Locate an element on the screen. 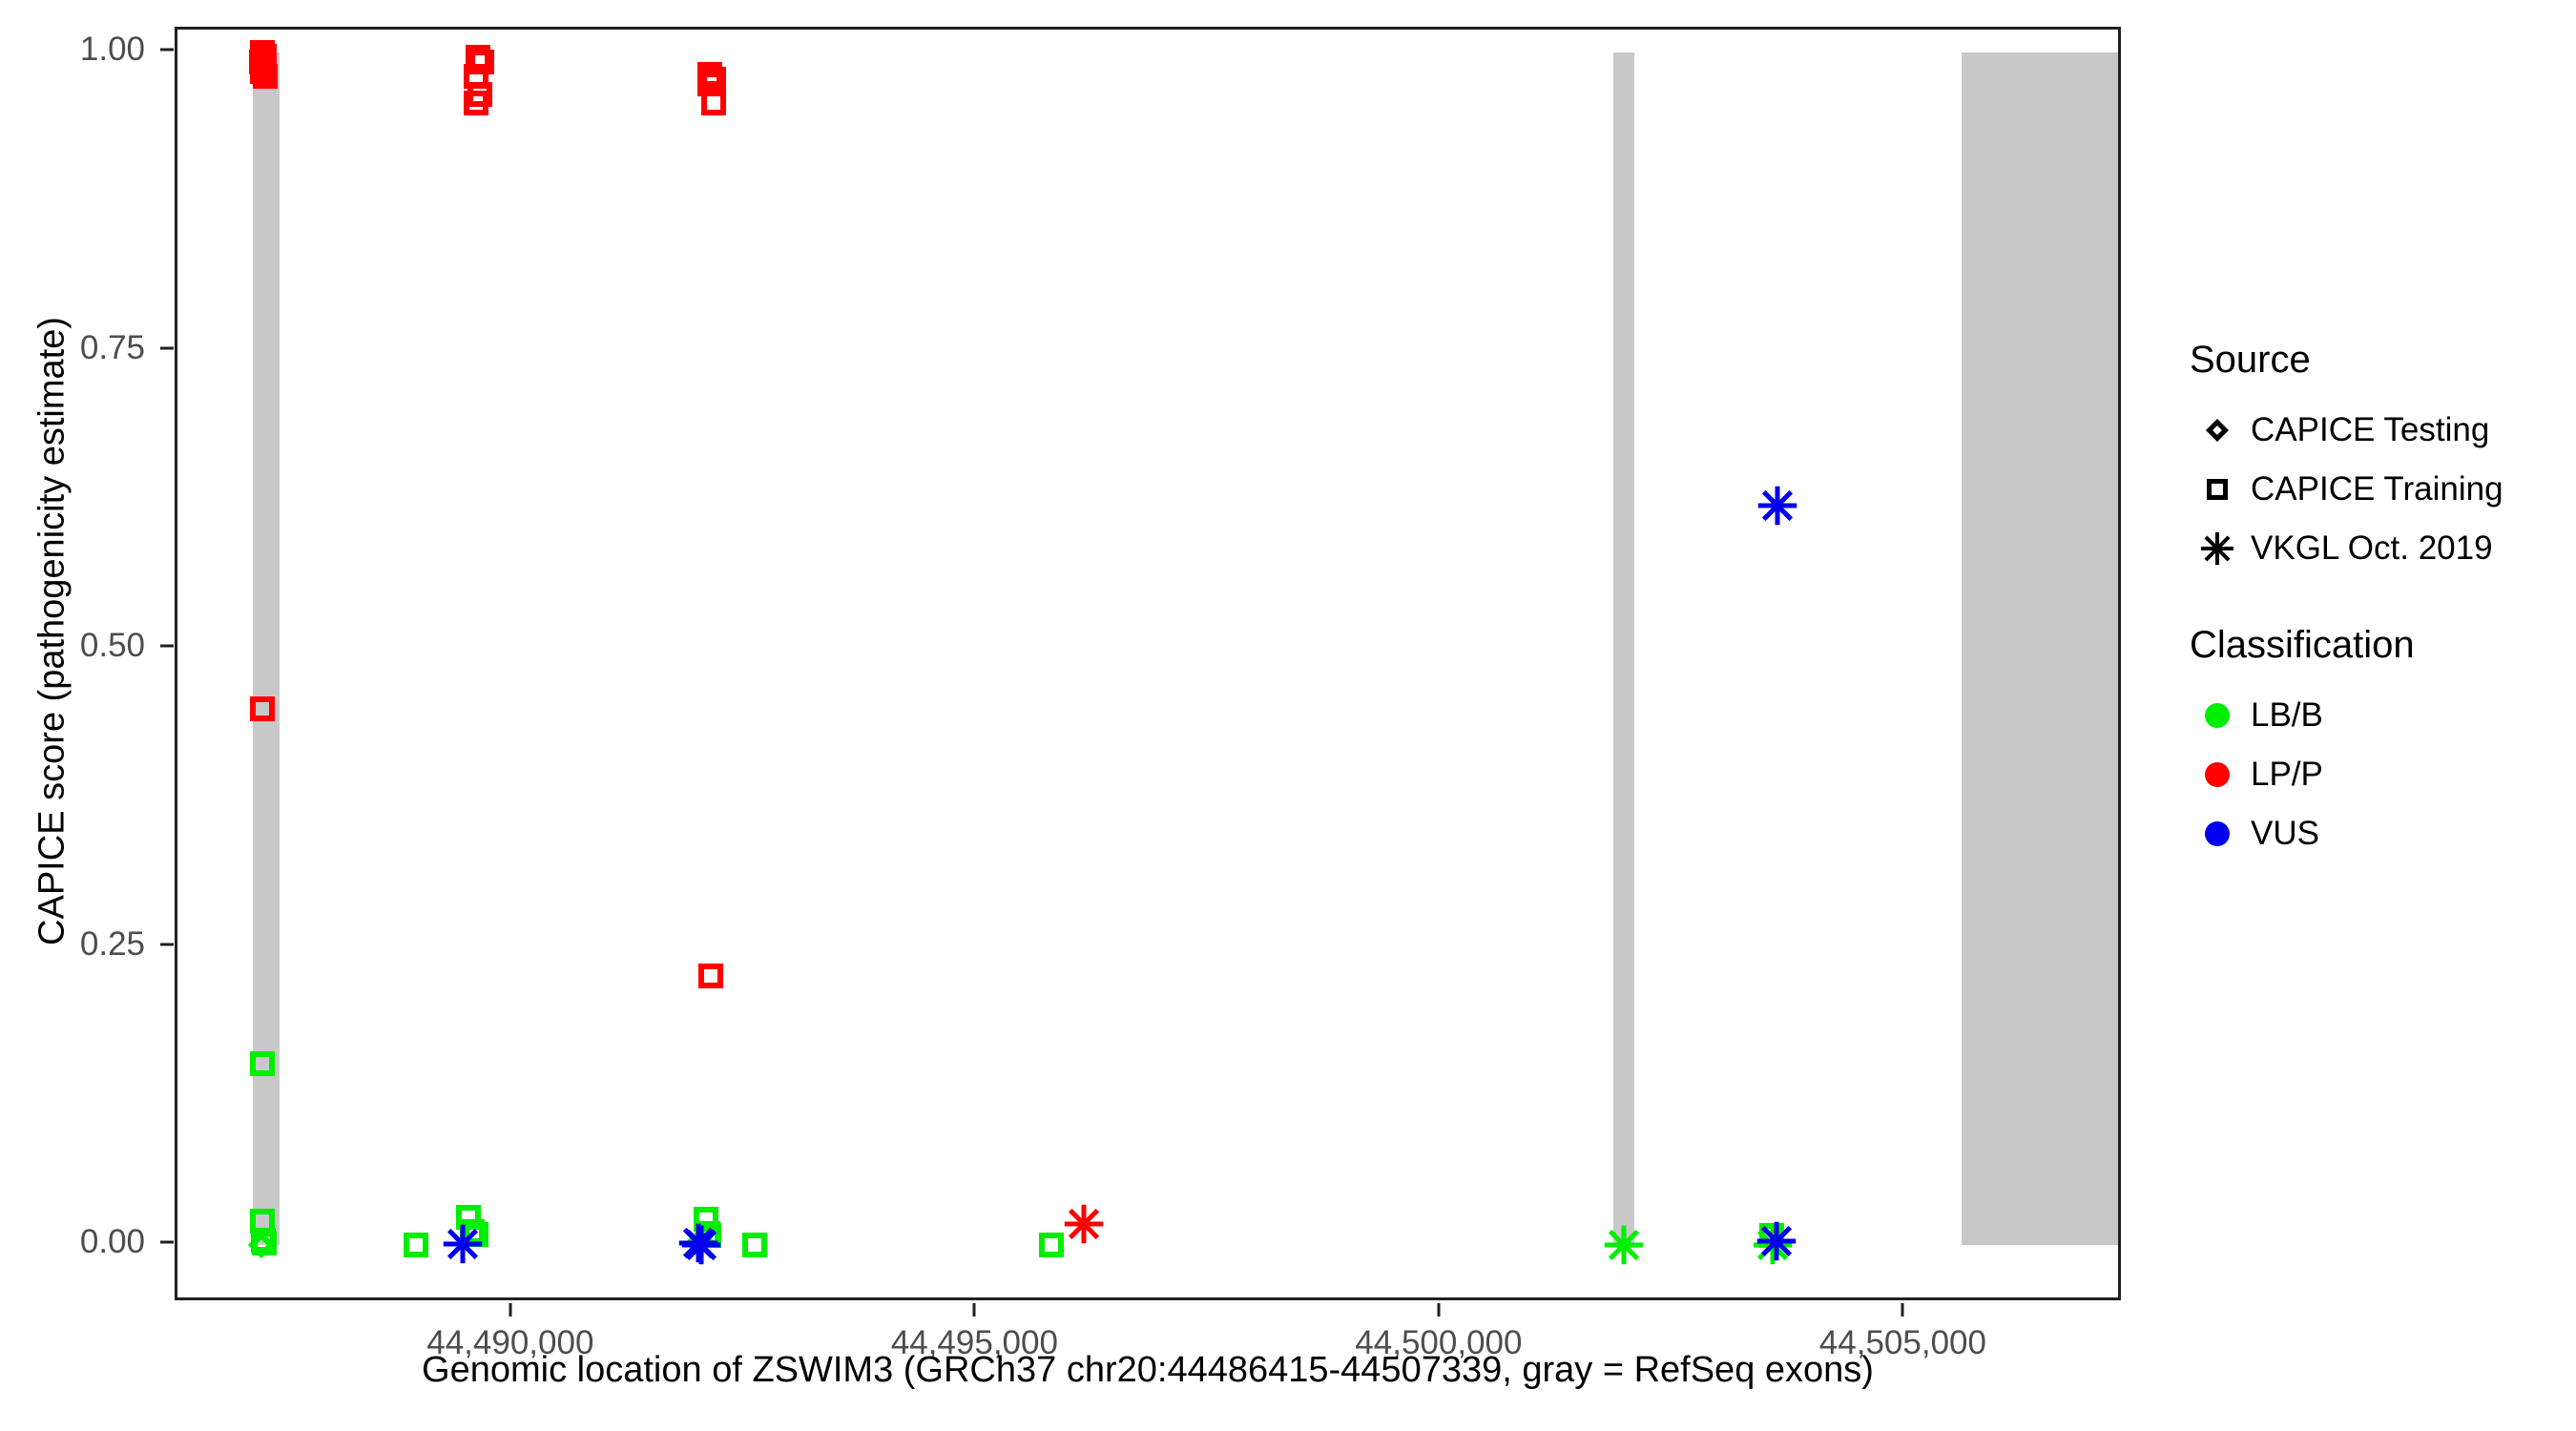 This screenshot has width=2576, height=1431. y-axis-tick-labels: 1.00 0.75 0.50 0.25 0.00 is located at coordinates (72, 668).